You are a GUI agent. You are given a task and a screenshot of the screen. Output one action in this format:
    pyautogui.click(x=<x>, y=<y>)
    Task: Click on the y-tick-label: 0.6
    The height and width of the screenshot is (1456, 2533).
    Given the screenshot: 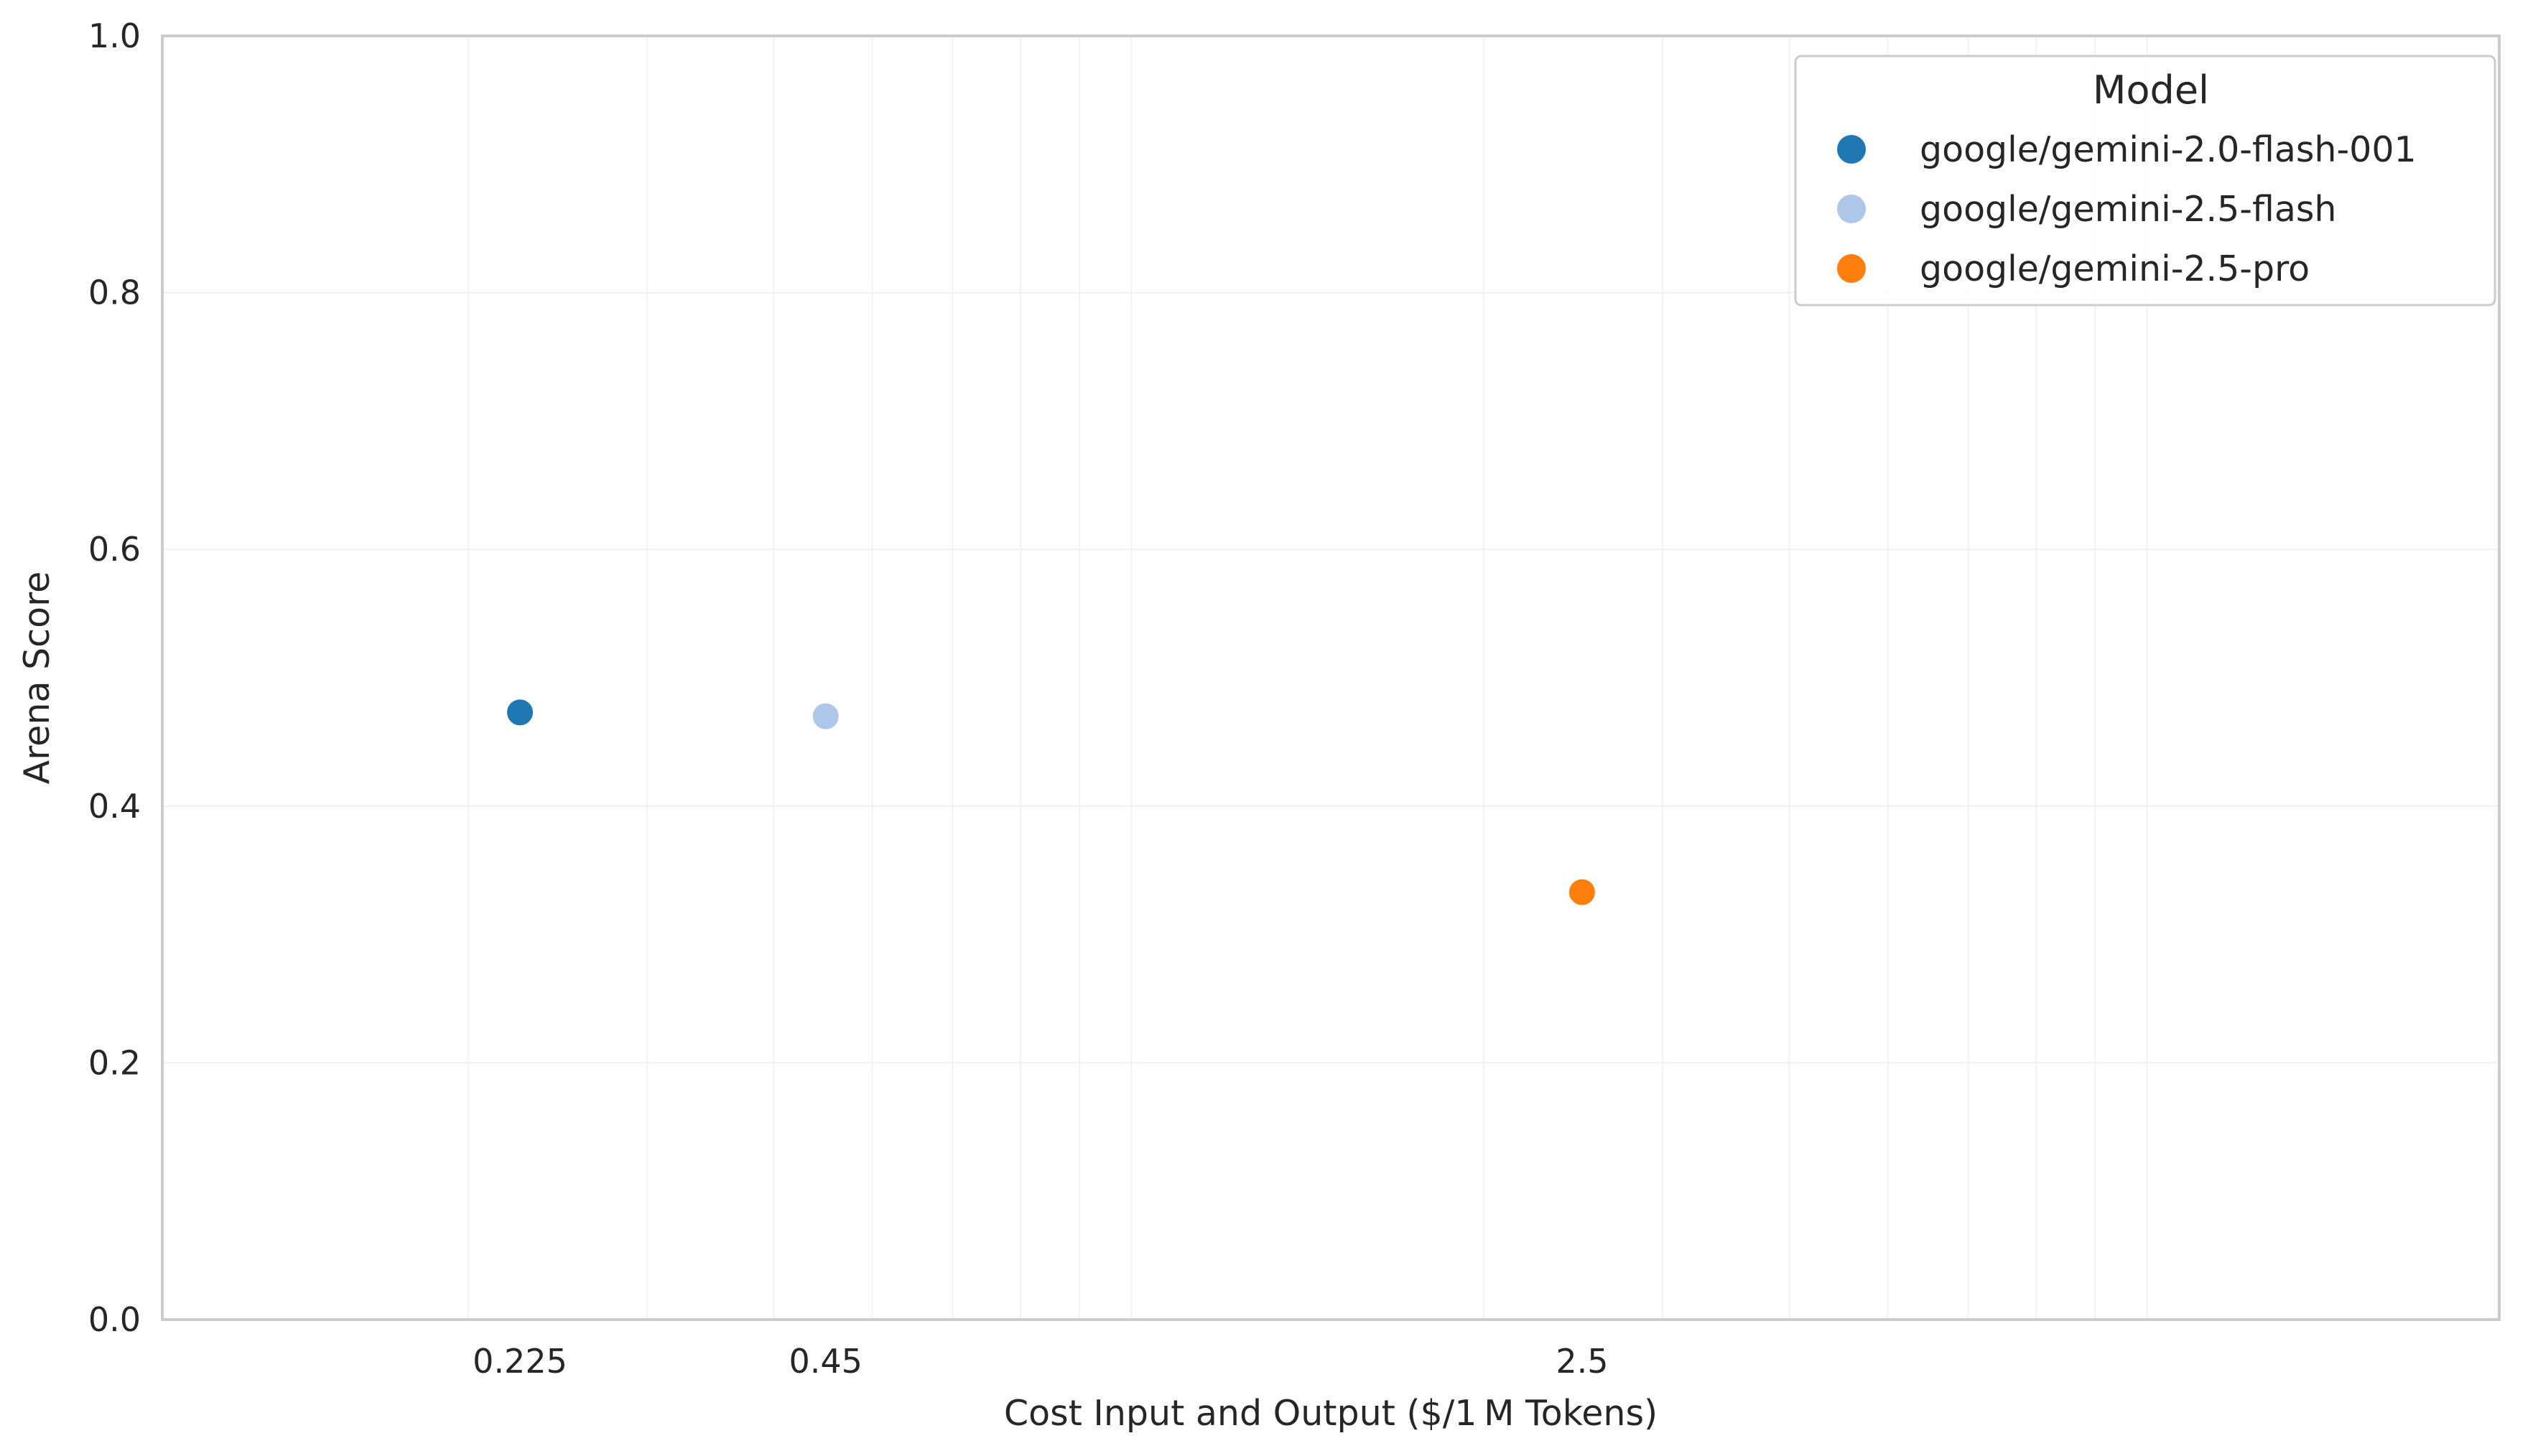 What is the action you would take?
    pyautogui.click(x=114, y=549)
    